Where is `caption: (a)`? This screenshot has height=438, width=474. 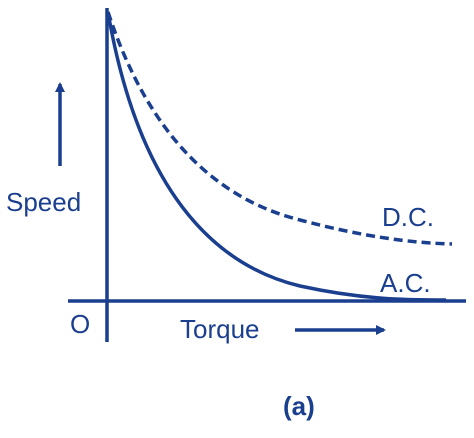
caption: (a) is located at coordinates (299, 406).